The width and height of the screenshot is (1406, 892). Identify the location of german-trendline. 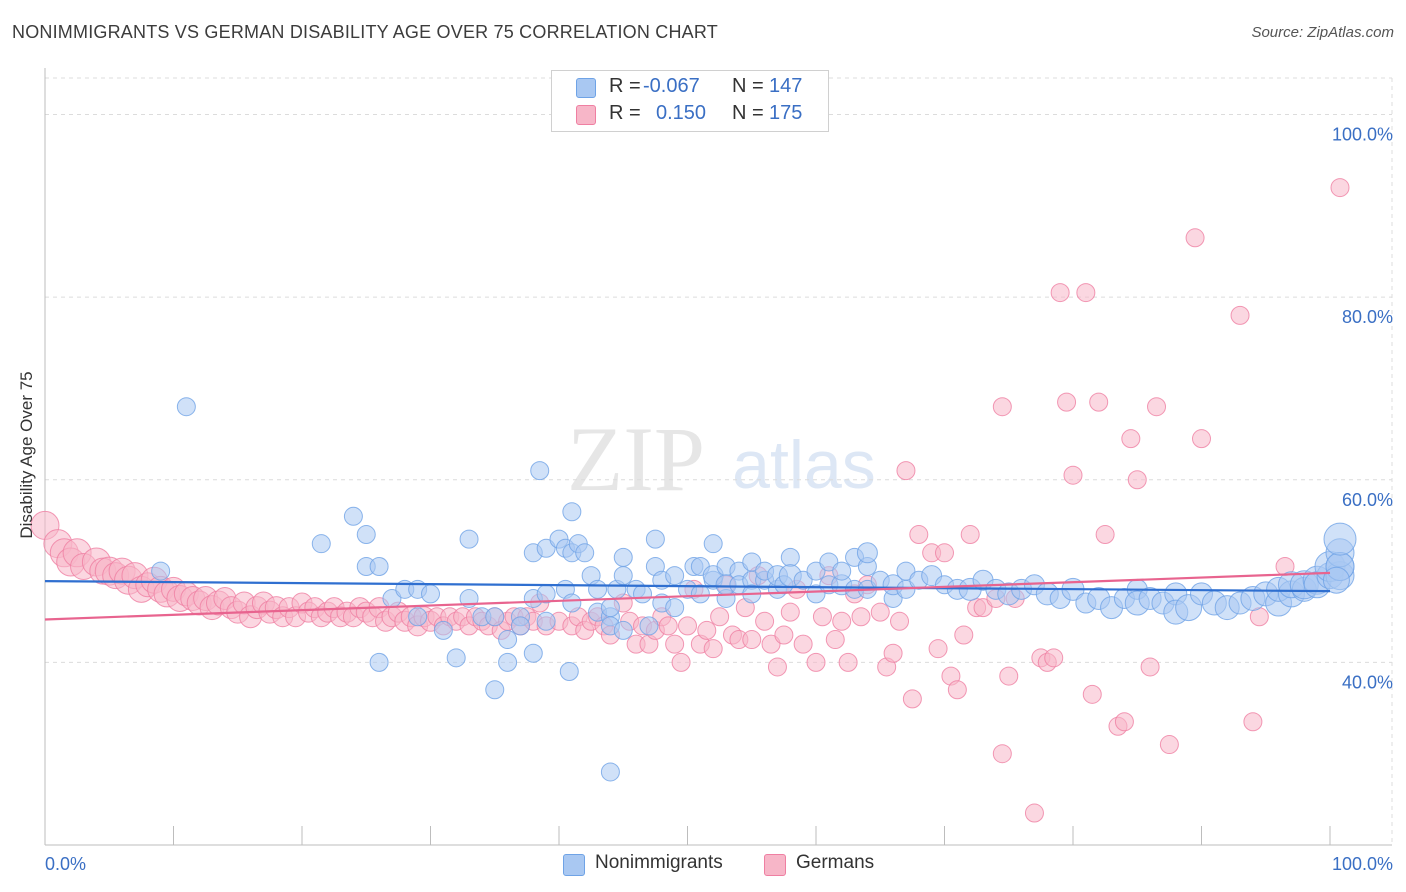
(687, 596).